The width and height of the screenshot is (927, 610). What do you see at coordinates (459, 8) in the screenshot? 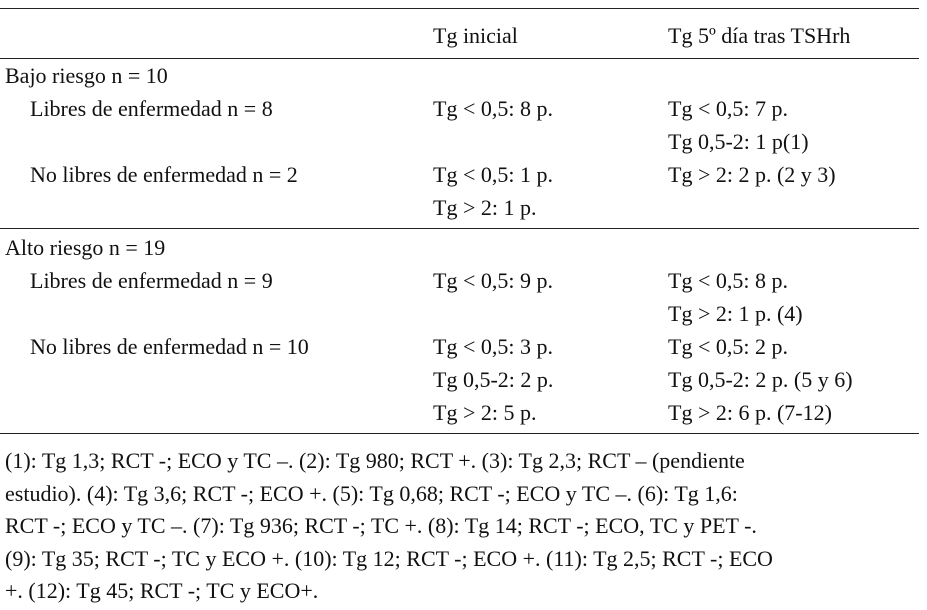
I see `top-rule` at bounding box center [459, 8].